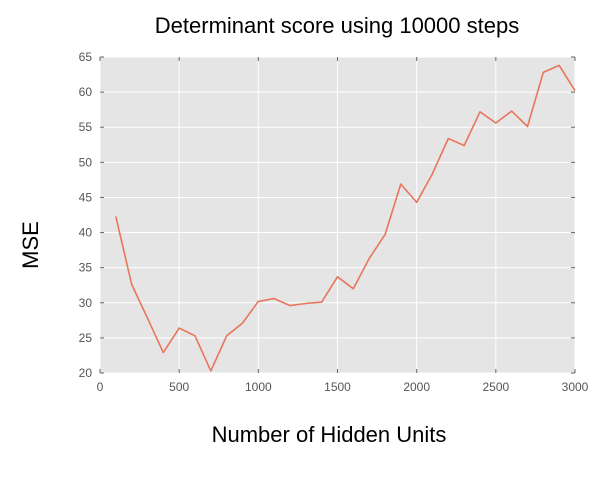 The height and width of the screenshot is (477, 608). Describe the element at coordinates (86, 215) in the screenshot. I see `y-tick-labels: 20 25 30 35 40 45 50 55 60 65` at that location.